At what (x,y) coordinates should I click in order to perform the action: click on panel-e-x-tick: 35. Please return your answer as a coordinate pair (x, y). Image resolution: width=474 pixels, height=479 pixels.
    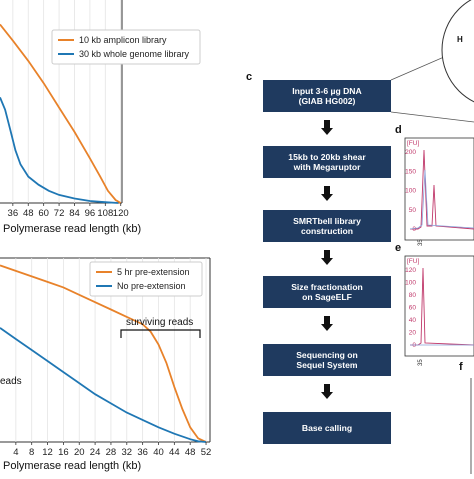
    Looking at the image, I should click on (421, 362).